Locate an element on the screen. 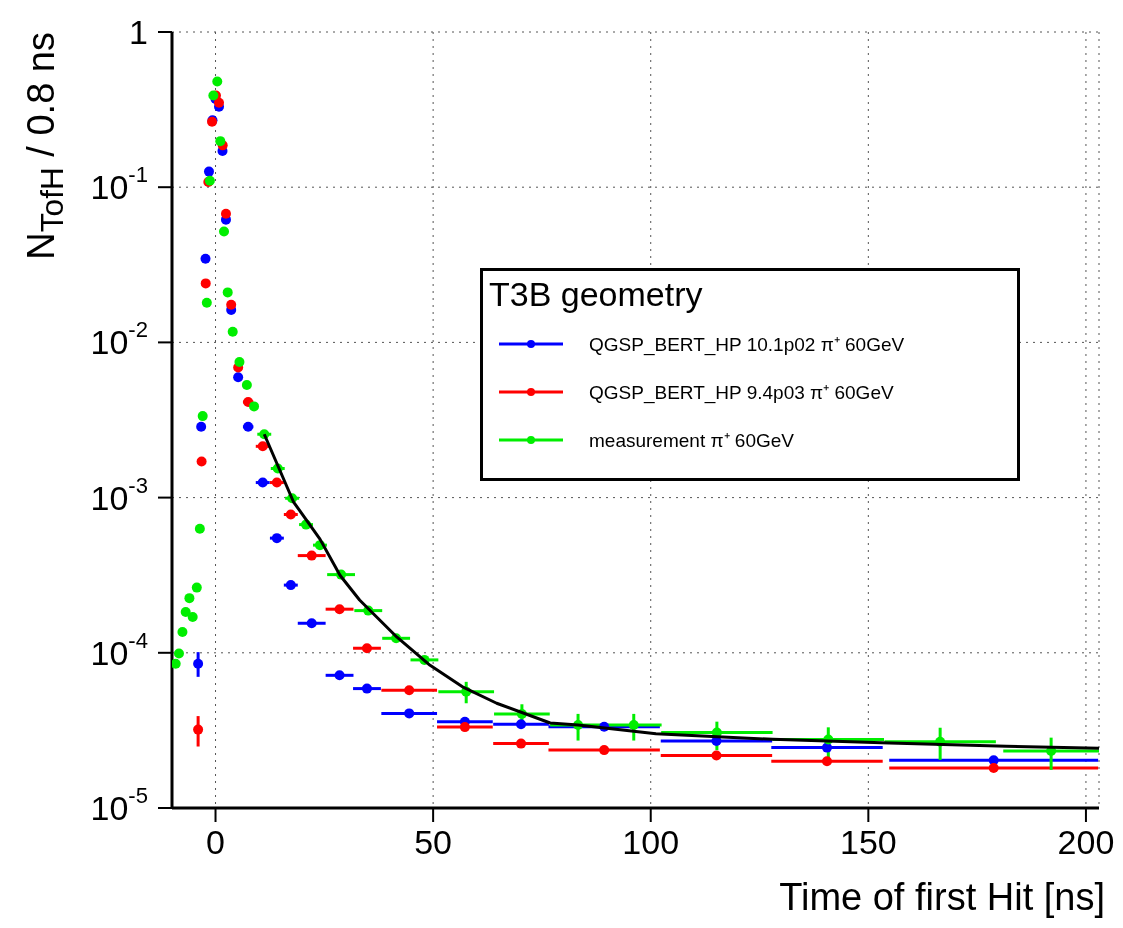 This screenshot has height=928, width=1123. x-tick-label: 100 is located at coordinates (651, 842).